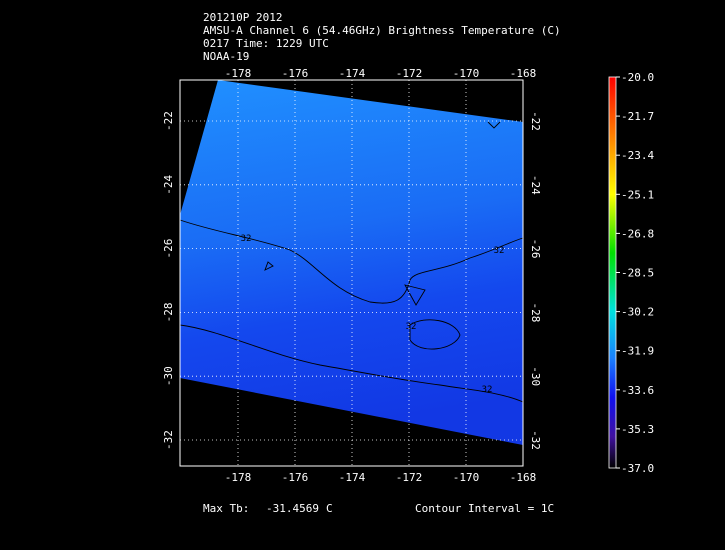 The height and width of the screenshot is (550, 725). Describe the element at coordinates (637, 155) in the screenshot. I see `colorbar-label: -23.4` at that location.